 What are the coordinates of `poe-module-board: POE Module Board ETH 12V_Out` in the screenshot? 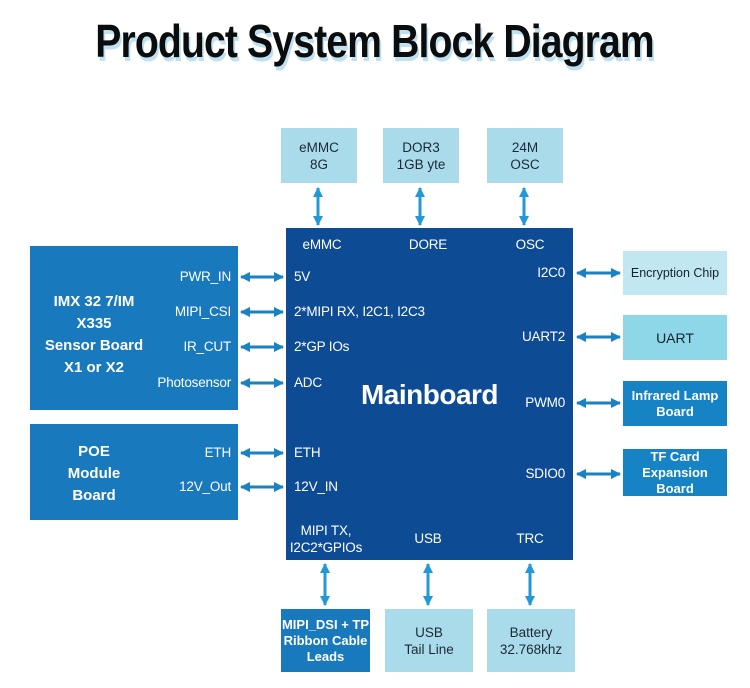 It's located at (134, 472).